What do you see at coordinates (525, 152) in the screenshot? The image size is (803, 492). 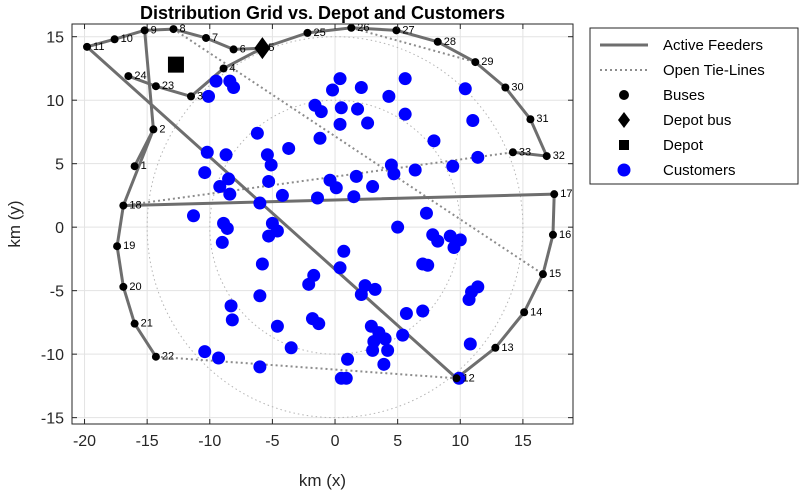 I see `bus-label: 33` at bounding box center [525, 152].